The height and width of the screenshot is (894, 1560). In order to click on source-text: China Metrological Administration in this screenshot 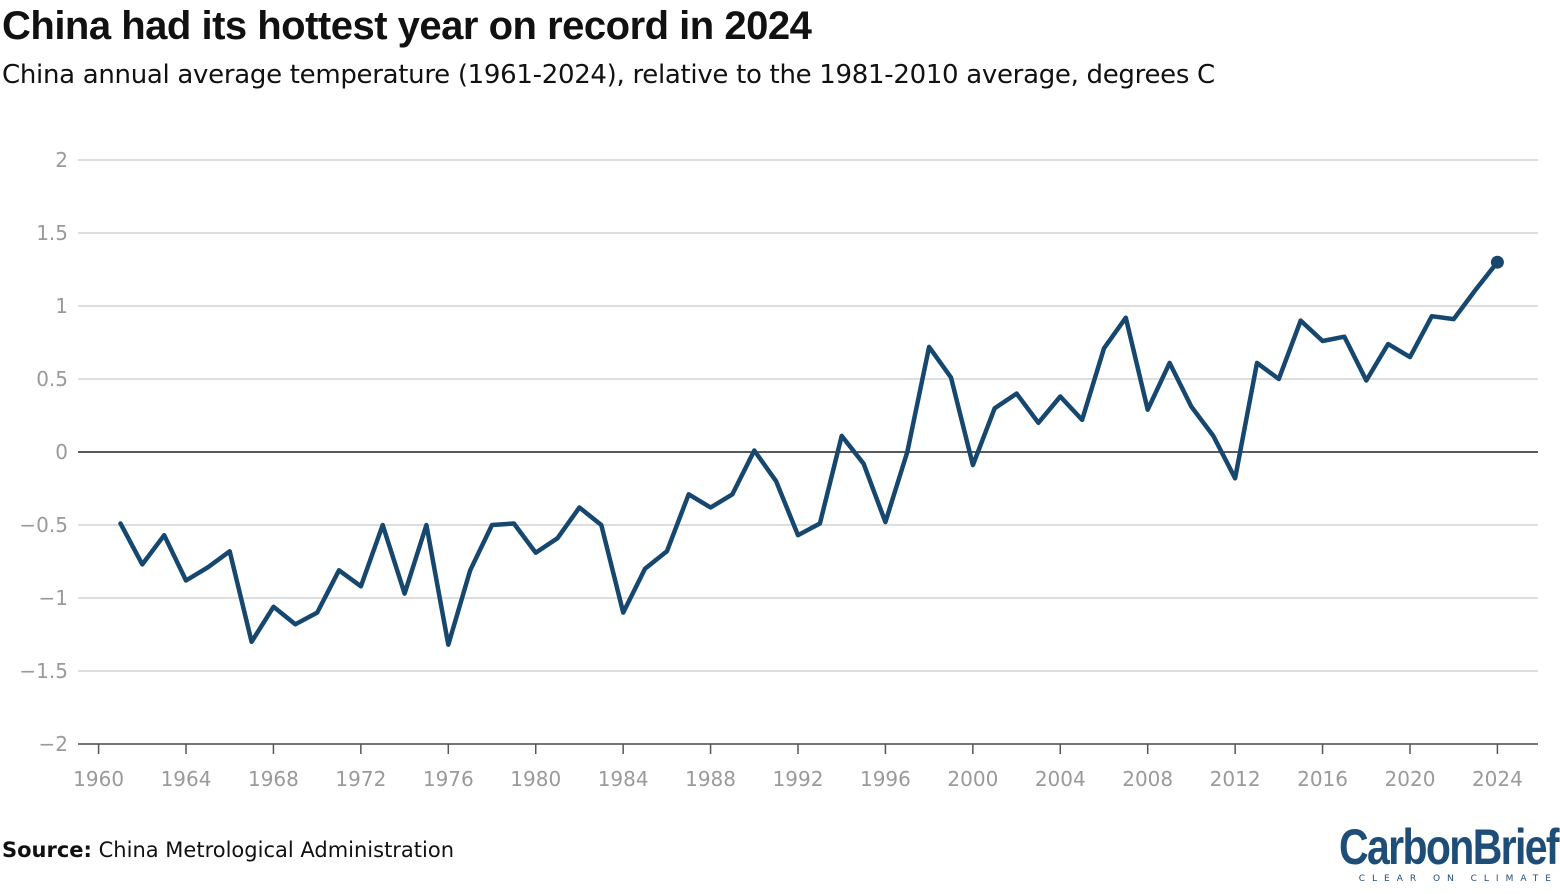, I will do `click(276, 850)`.